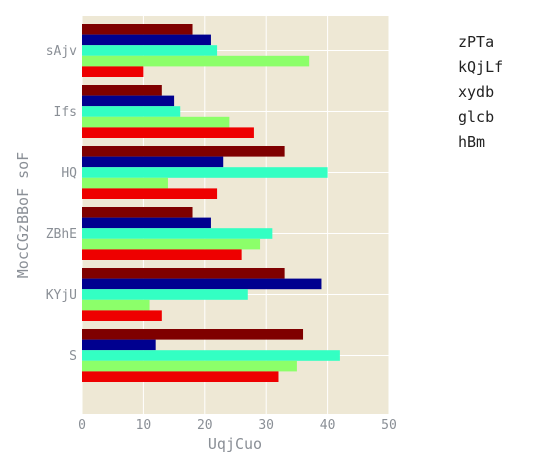 This screenshot has height=468, width=546. What do you see at coordinates (389, 425) in the screenshot?
I see `x-tick-label: 50` at bounding box center [389, 425].